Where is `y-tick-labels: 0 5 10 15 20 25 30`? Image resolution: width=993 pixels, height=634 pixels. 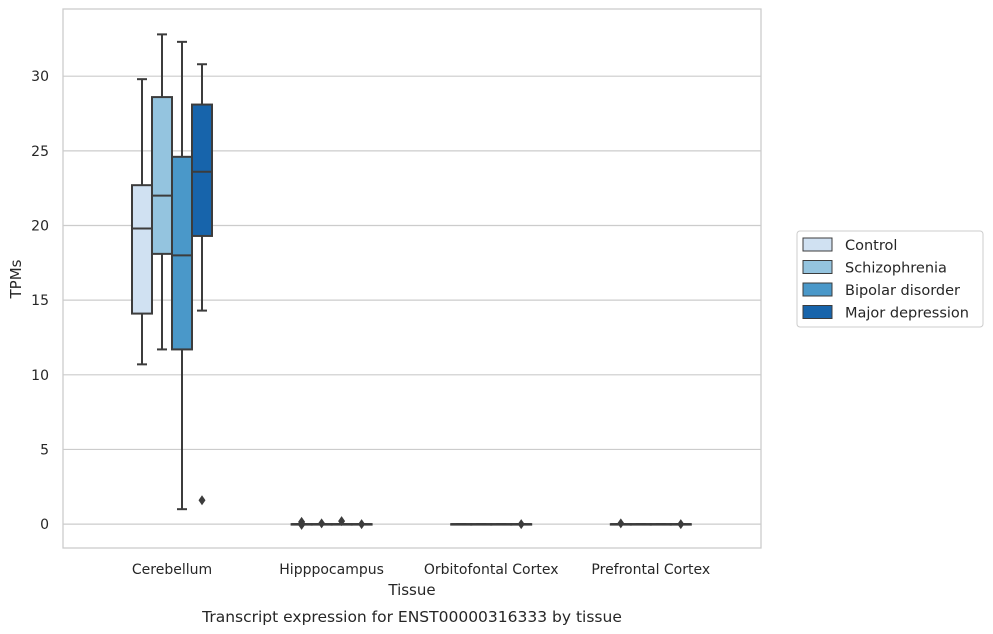 y-tick-labels: 0 5 10 15 20 25 30 is located at coordinates (40, 301).